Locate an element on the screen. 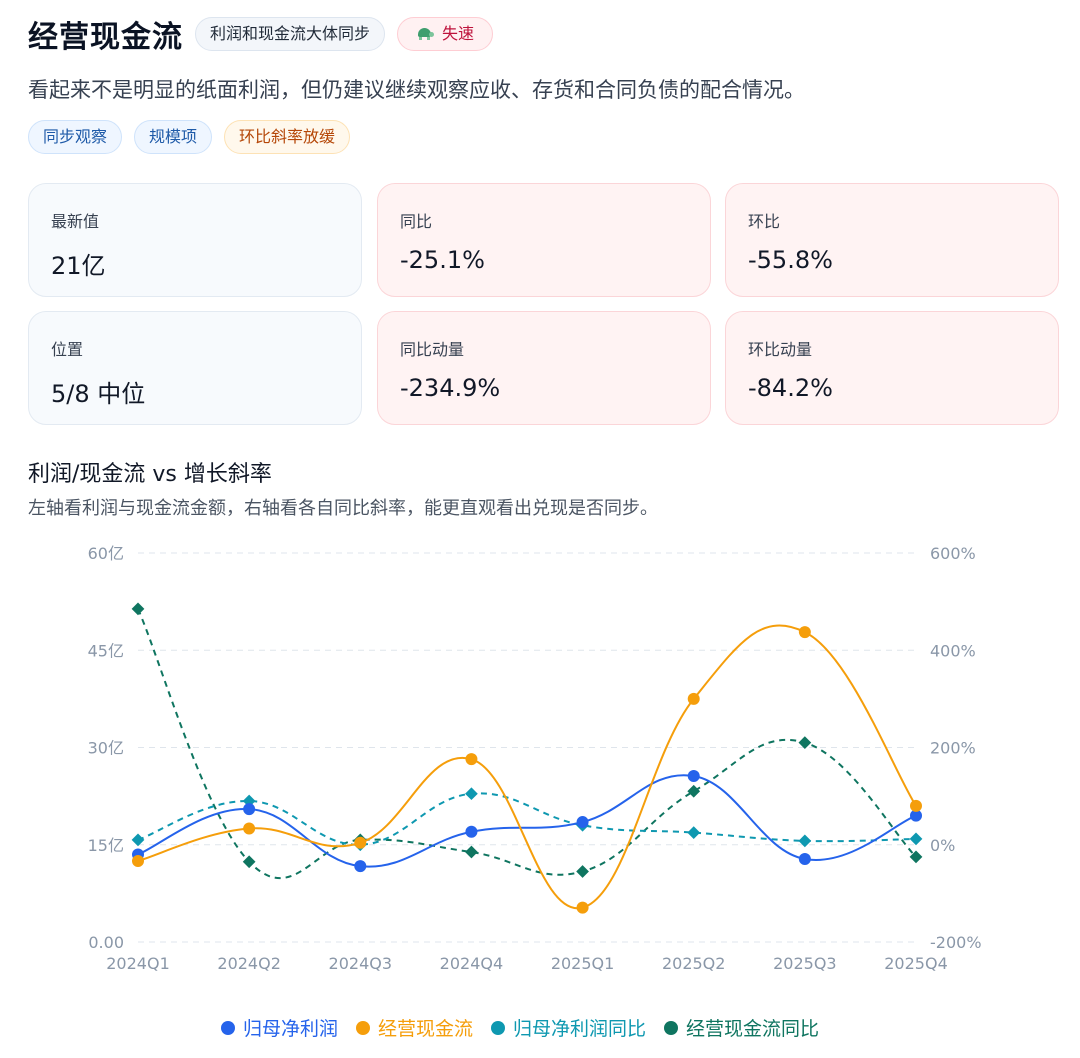 This screenshot has height=1058, width=1080. metric-card-yoy: 同比 -25.1% is located at coordinates (544, 240).